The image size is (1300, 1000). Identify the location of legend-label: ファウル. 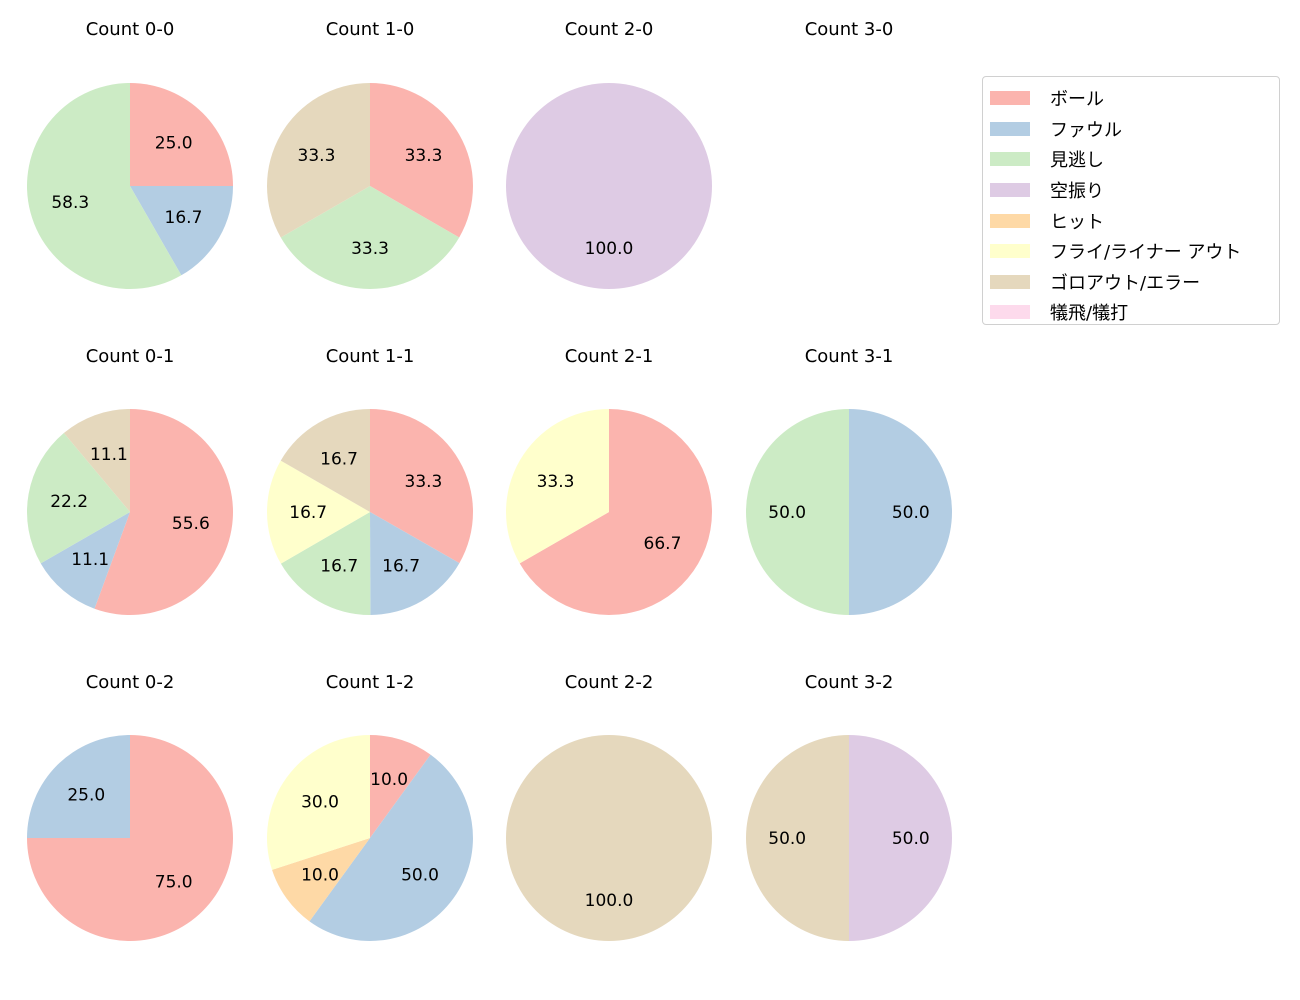
(1086, 130).